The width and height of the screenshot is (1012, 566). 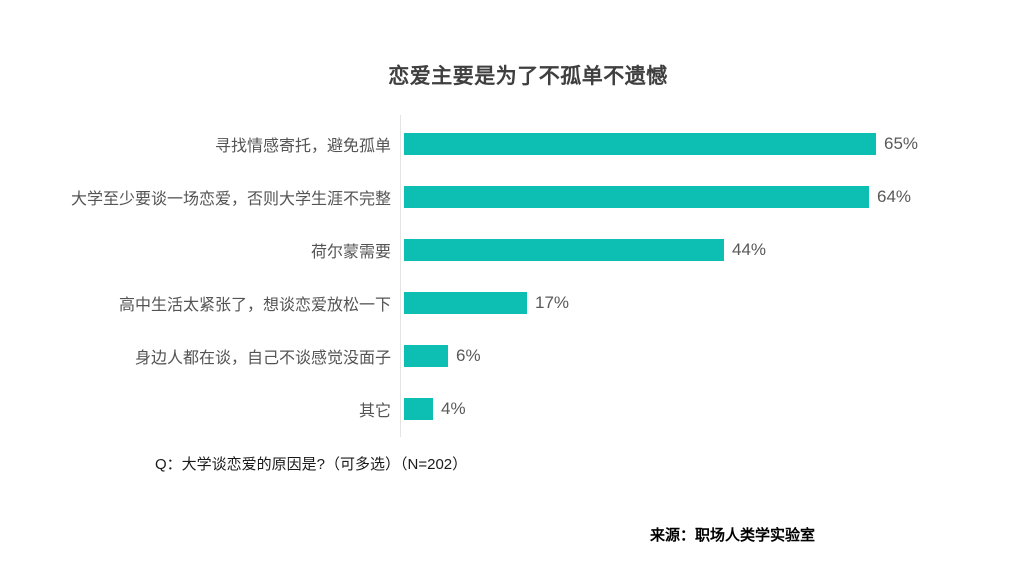 What do you see at coordinates (400, 276) in the screenshot?
I see `axis-baseline` at bounding box center [400, 276].